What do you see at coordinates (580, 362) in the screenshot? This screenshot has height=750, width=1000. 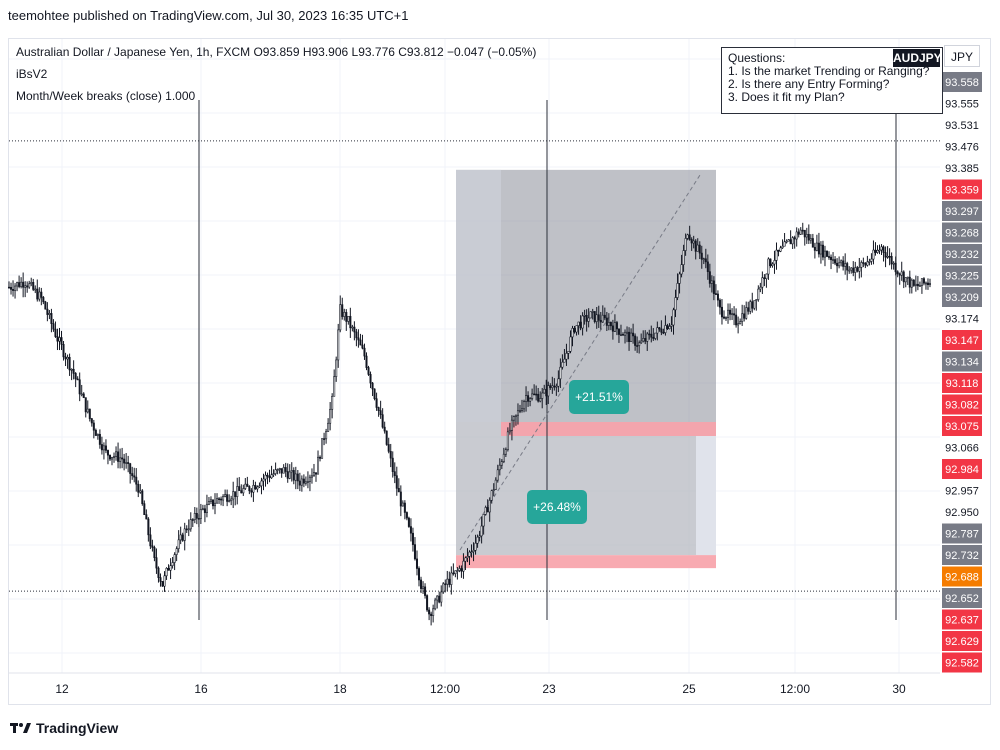 I see `trend-line` at bounding box center [580, 362].